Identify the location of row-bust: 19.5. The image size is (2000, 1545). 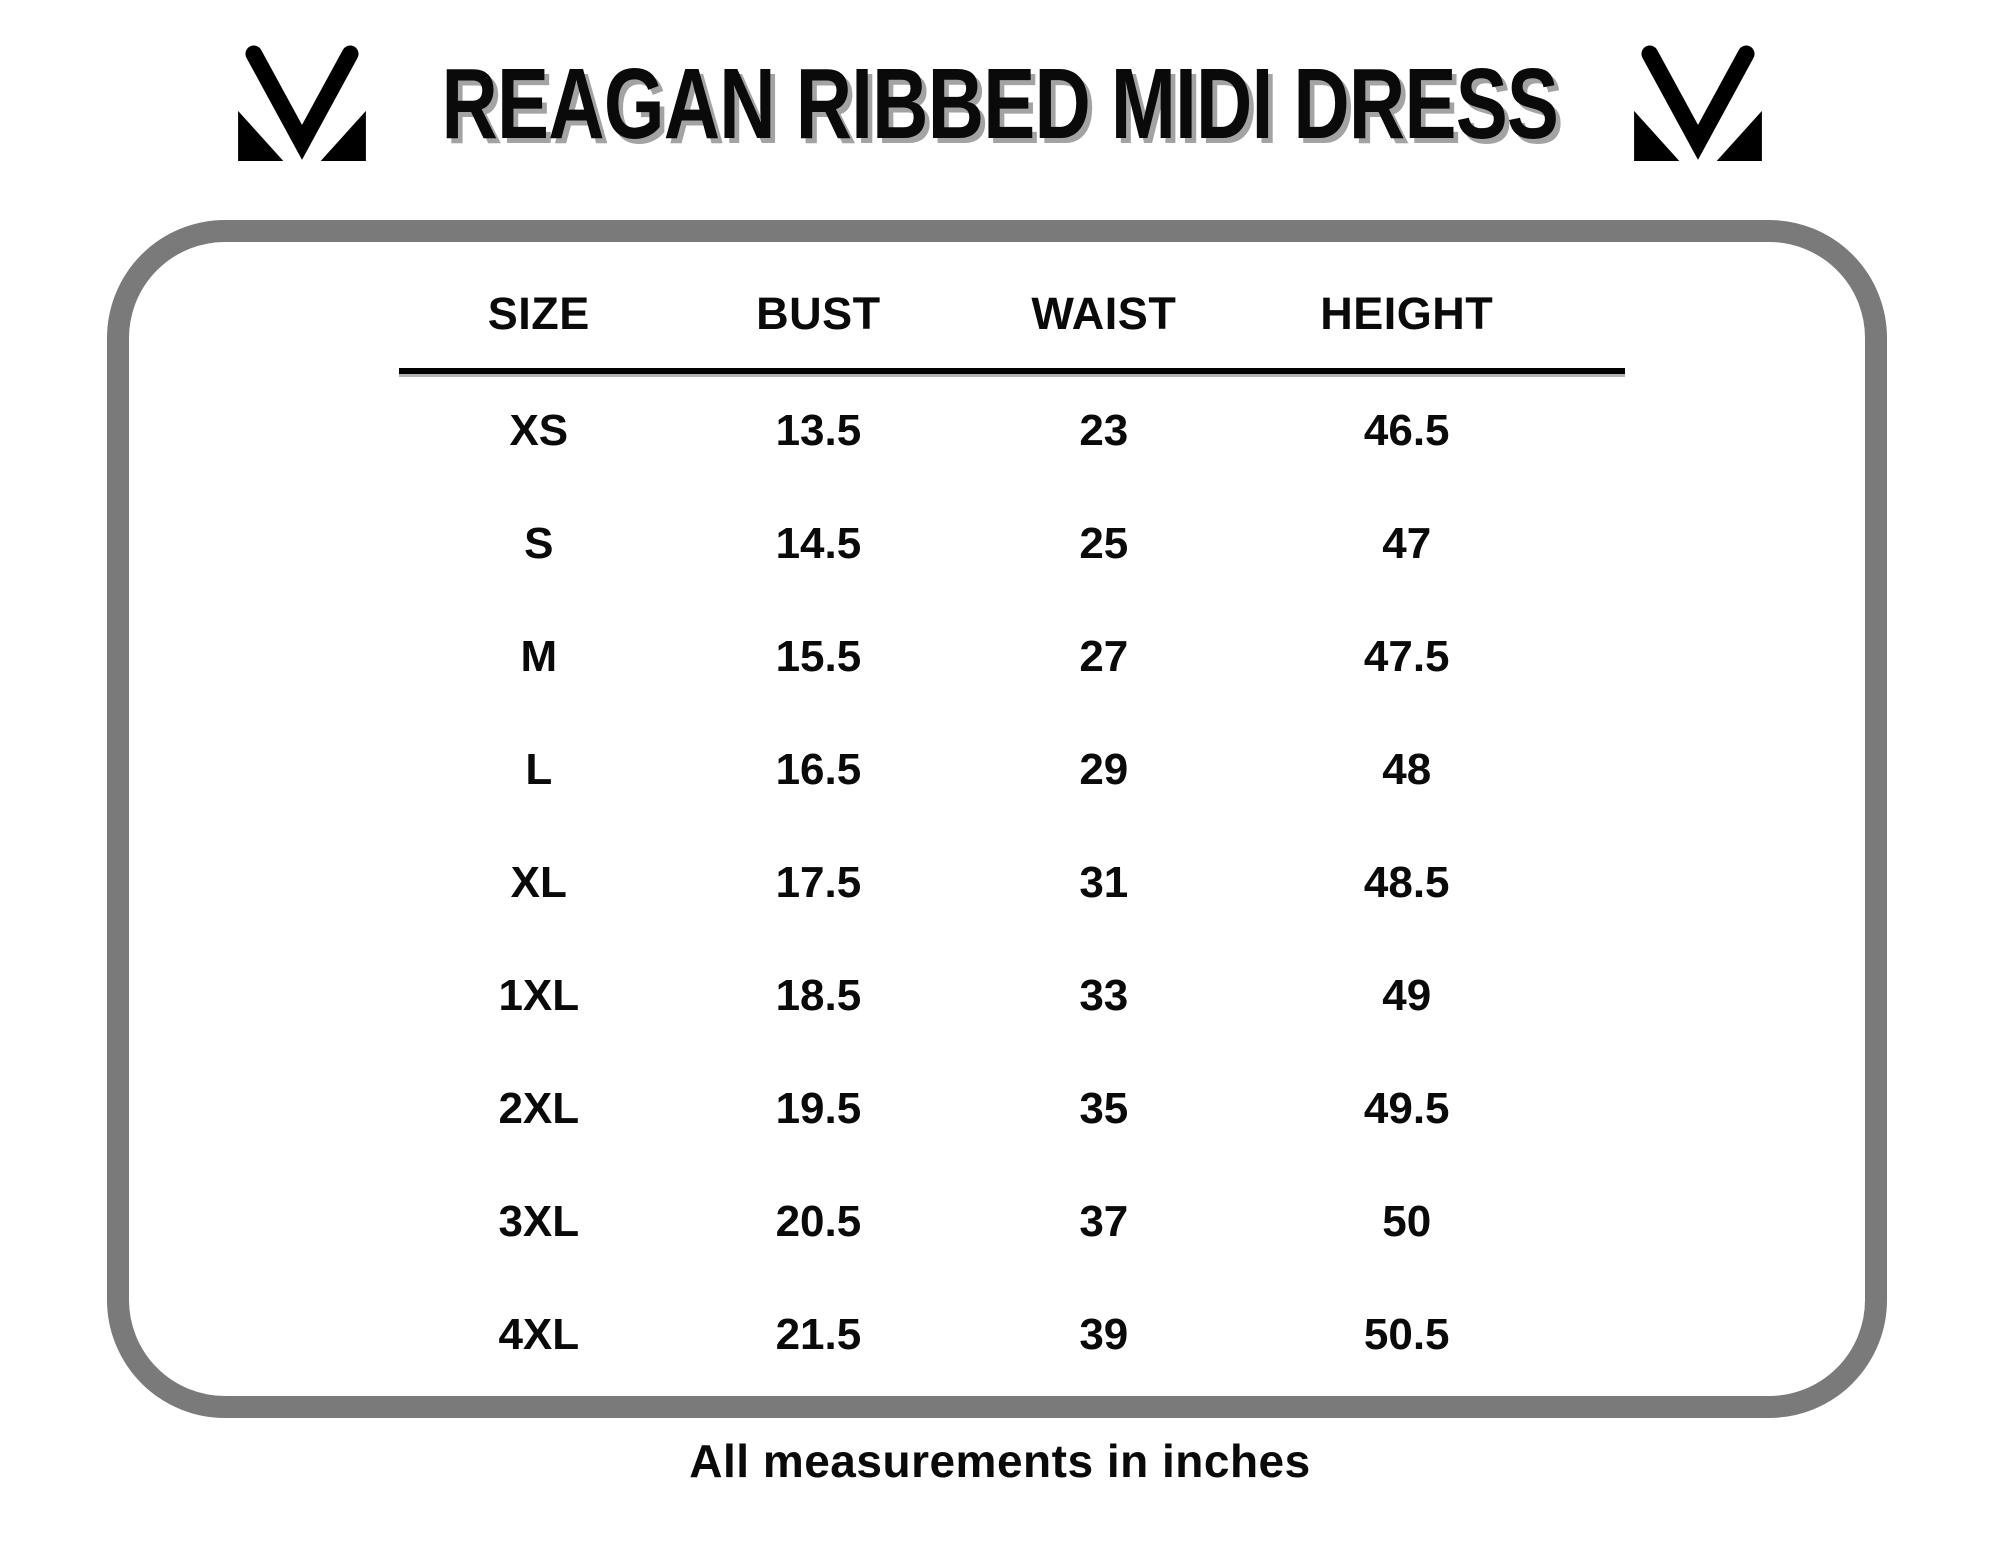
(818, 1108).